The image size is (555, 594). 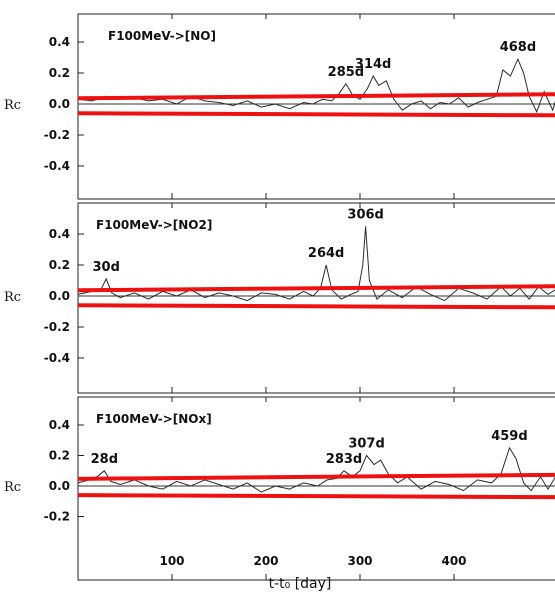 What do you see at coordinates (171, 561) in the screenshot?
I see `x-tick-label: 100` at bounding box center [171, 561].